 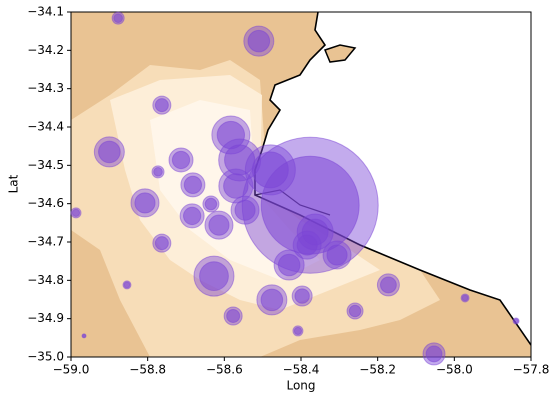 What do you see at coordinates (45, 318) in the screenshot?
I see `y-tick-label: −34.9` at bounding box center [45, 318].